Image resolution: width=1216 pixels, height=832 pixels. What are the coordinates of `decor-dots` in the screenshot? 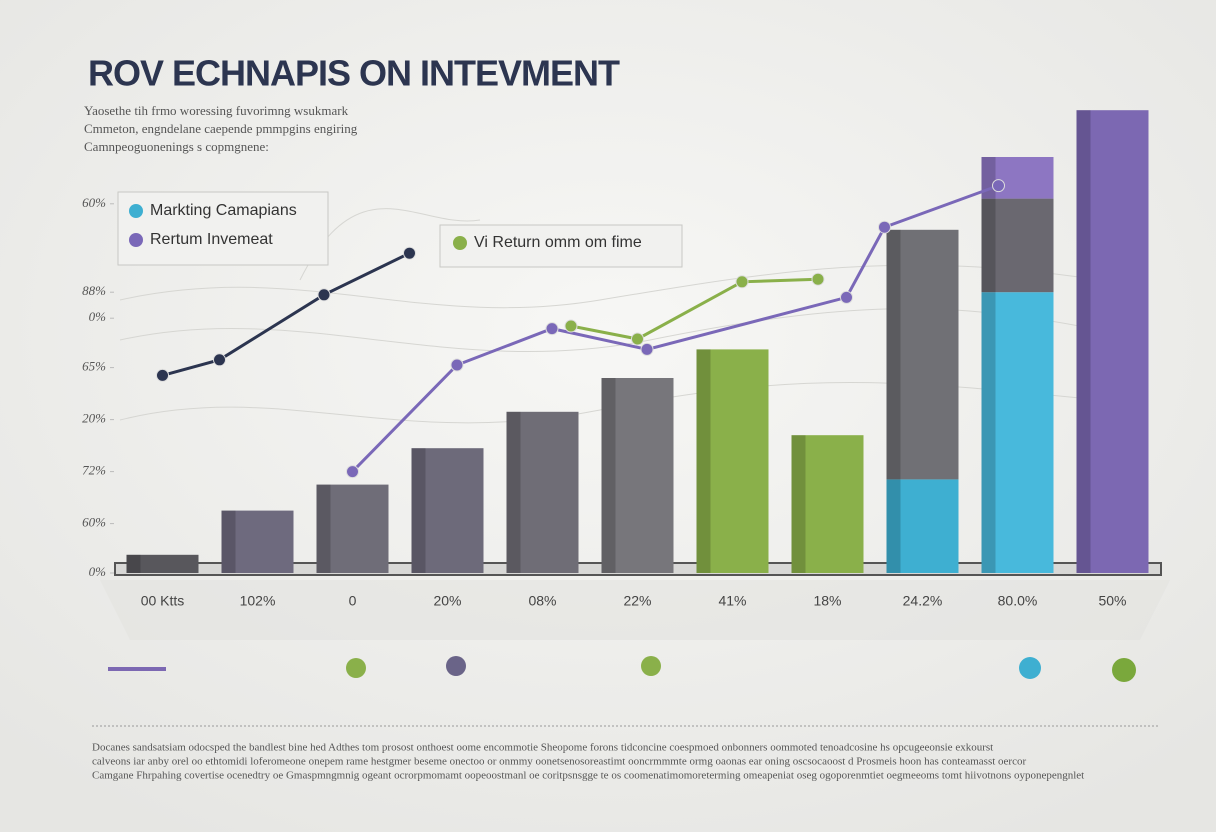 It's located at (622, 669).